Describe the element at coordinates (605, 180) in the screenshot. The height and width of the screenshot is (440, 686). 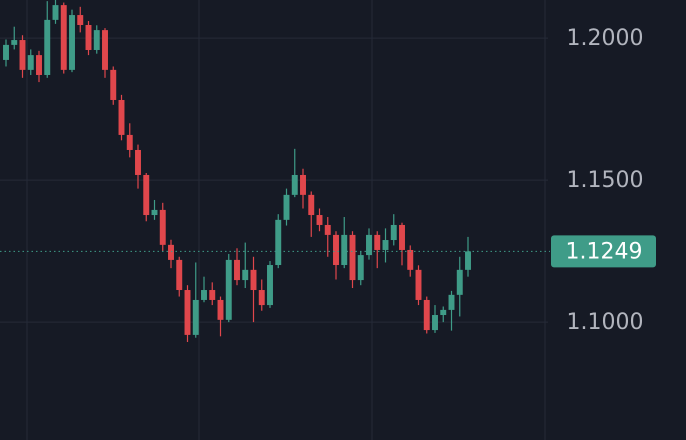
I see `y-tick-label: 1.1500` at that location.